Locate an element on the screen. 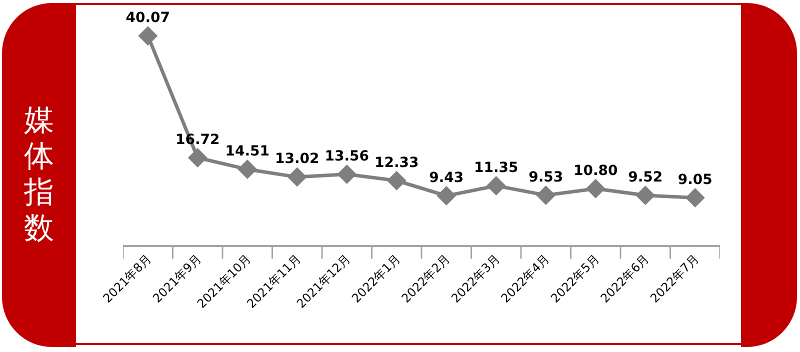 The height and width of the screenshot is (352, 800). data-label: 11.35 is located at coordinates (496, 168).